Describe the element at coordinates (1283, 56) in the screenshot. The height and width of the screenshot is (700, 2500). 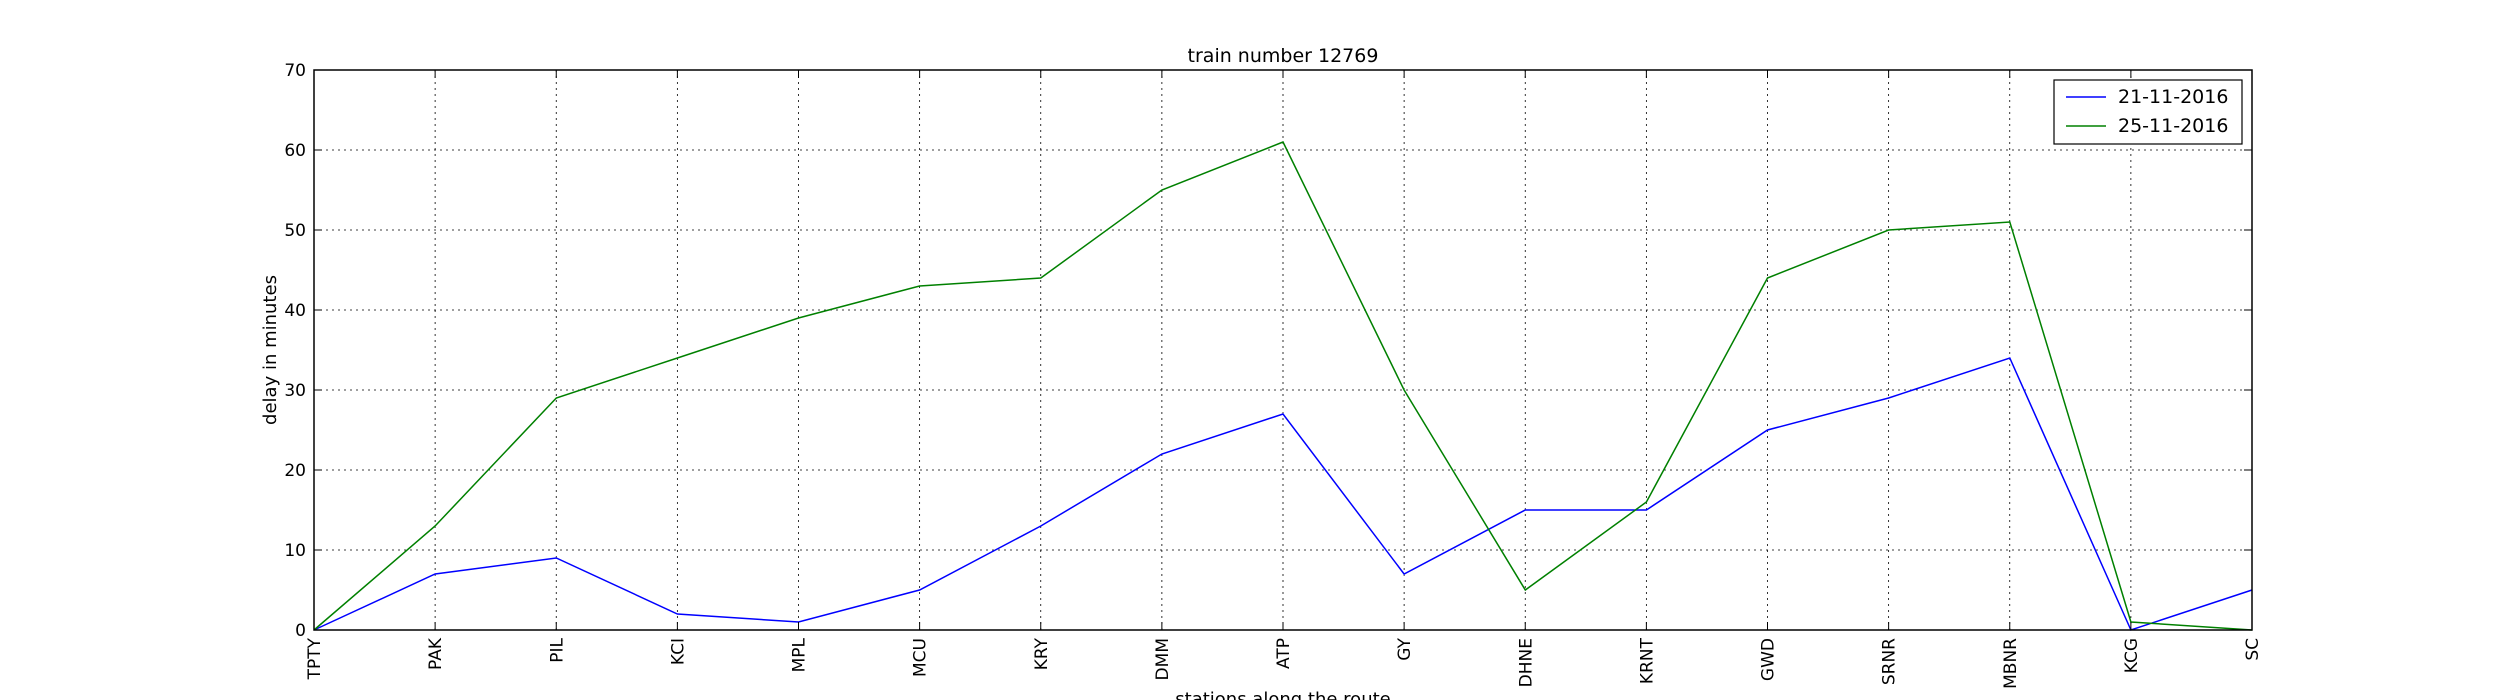
I see `chart-title: train number 12769` at that location.